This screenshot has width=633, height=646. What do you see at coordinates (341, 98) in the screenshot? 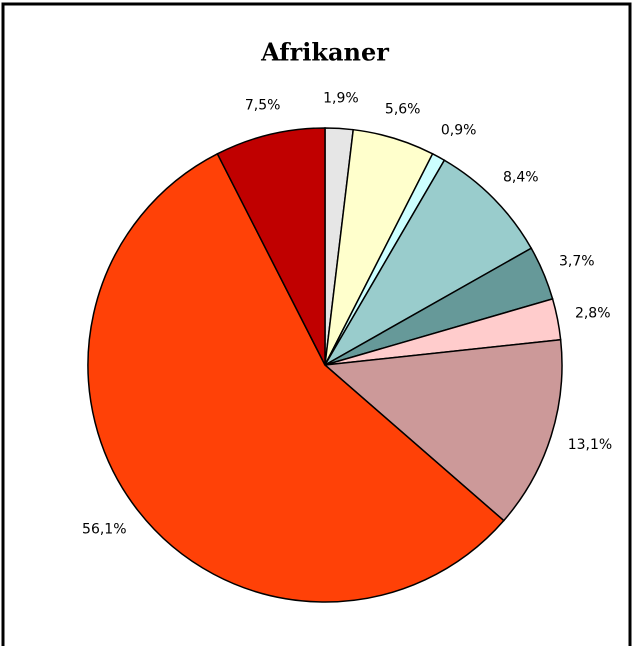
I see `data-label: 1,9%` at bounding box center [341, 98].